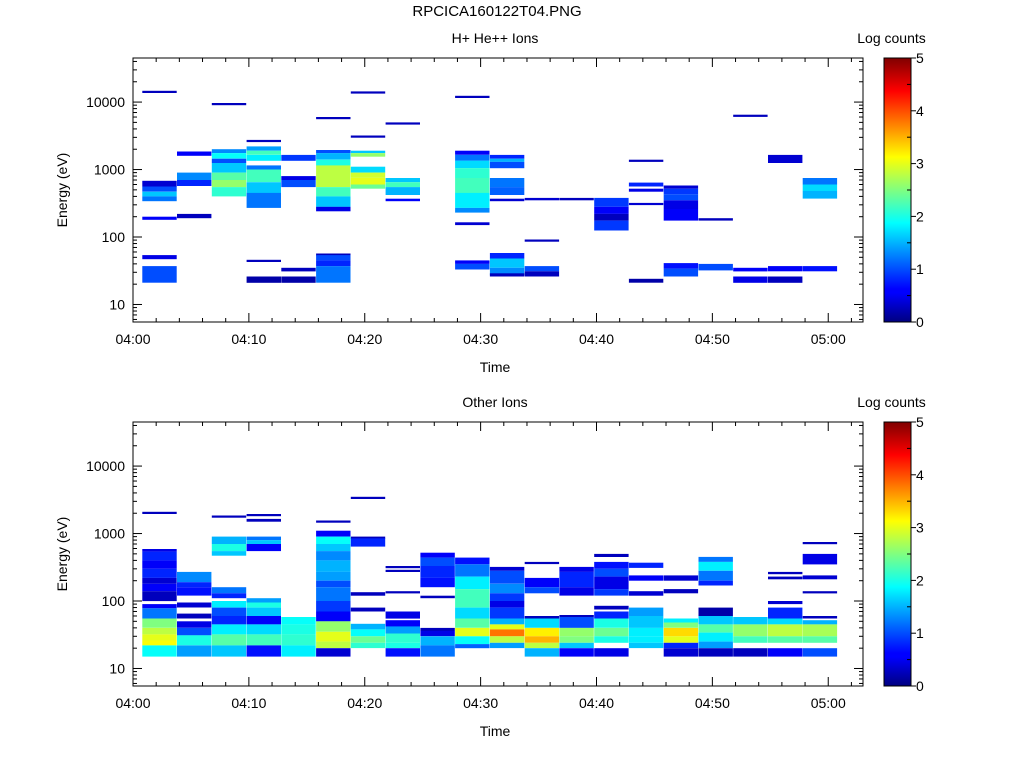 The height and width of the screenshot is (768, 1024). Describe the element at coordinates (132, 339) in the screenshot. I see `x-tick-label: 04:00` at that location.